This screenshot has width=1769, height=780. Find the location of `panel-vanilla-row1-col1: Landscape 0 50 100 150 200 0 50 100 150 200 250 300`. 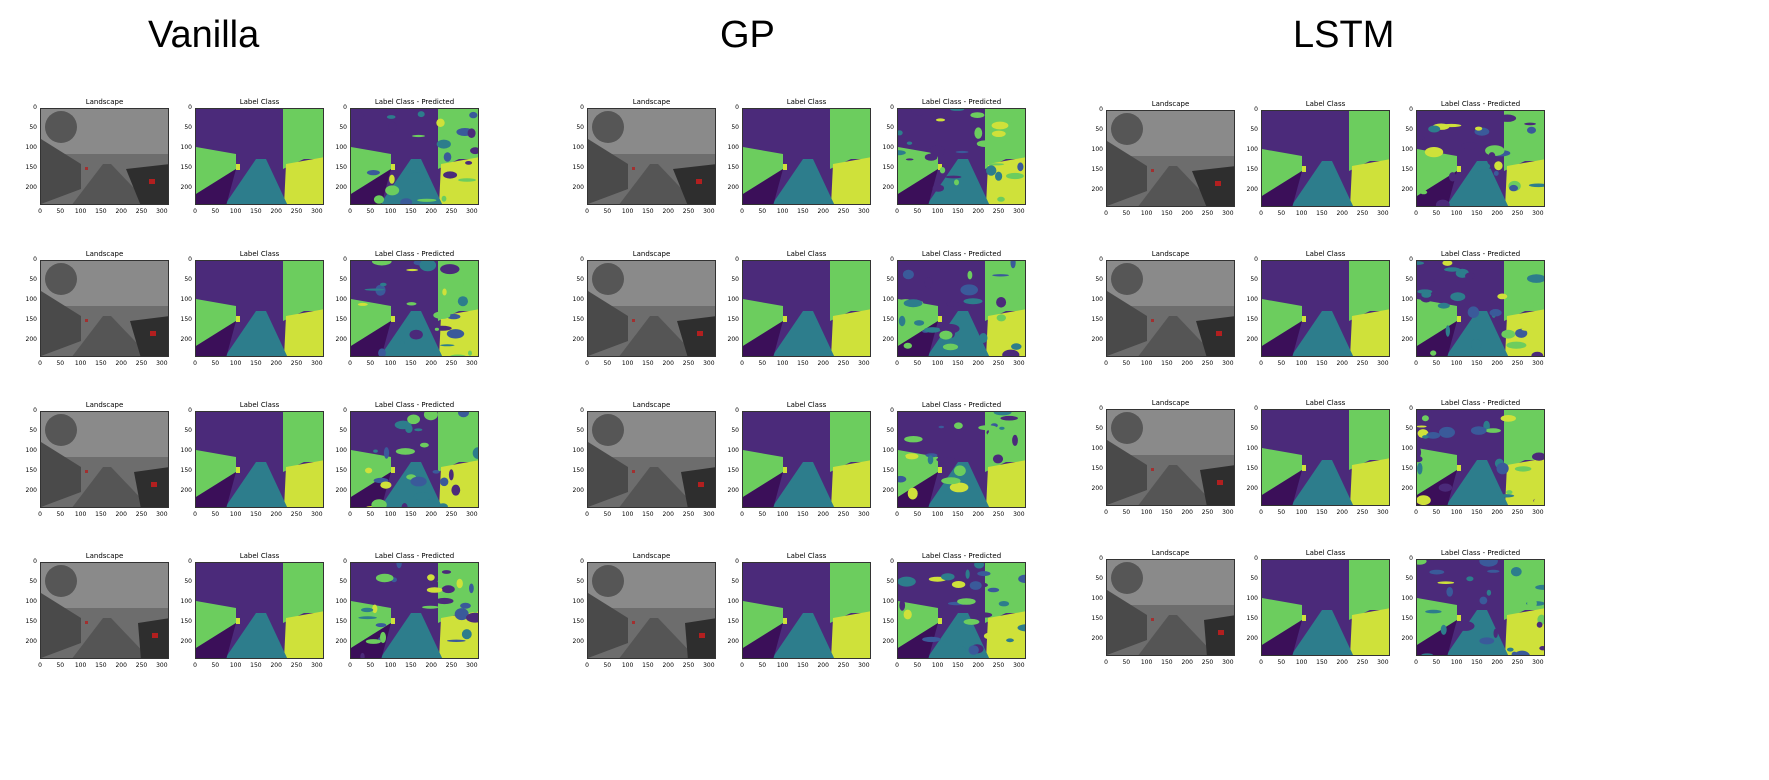

panel-vanilla-row1-col1: Landscape 0 50 100 150 200 0 50 100 150 200 250 300 is located at coordinates (97, 156).